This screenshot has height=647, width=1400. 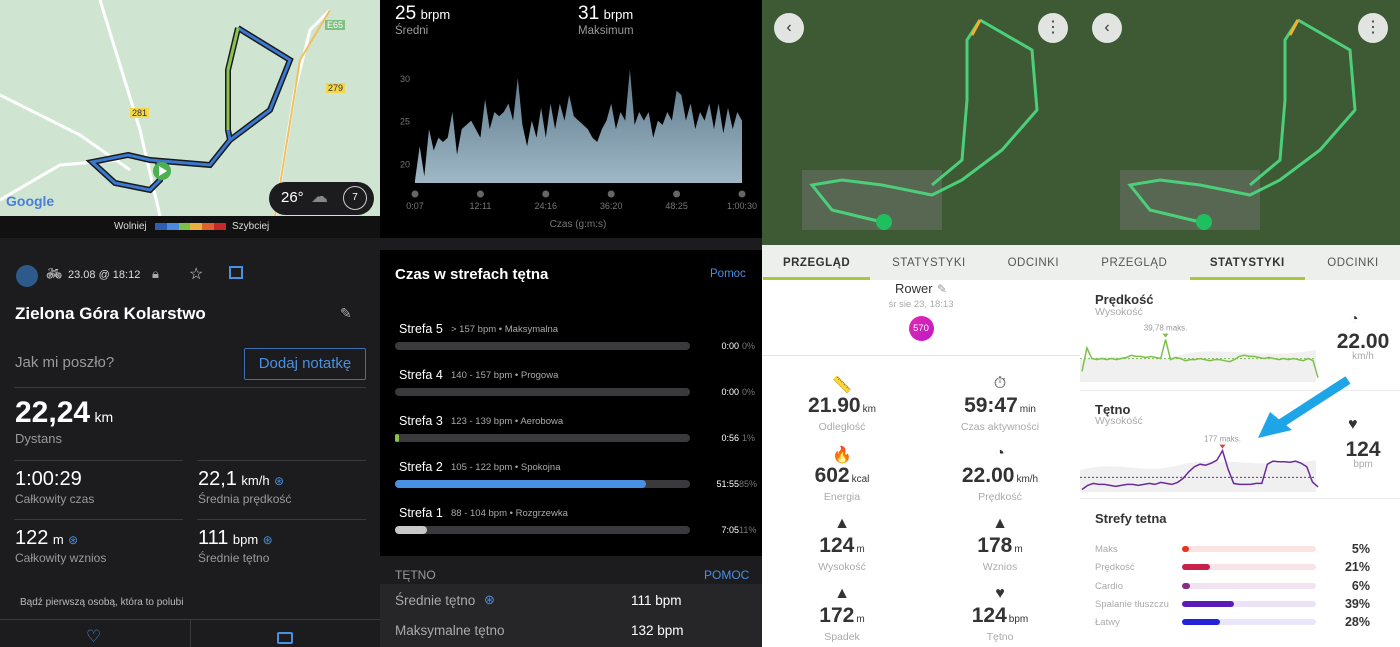 I want to click on activity-date: śr sie 23, 18:13, so click(x=921, y=304).